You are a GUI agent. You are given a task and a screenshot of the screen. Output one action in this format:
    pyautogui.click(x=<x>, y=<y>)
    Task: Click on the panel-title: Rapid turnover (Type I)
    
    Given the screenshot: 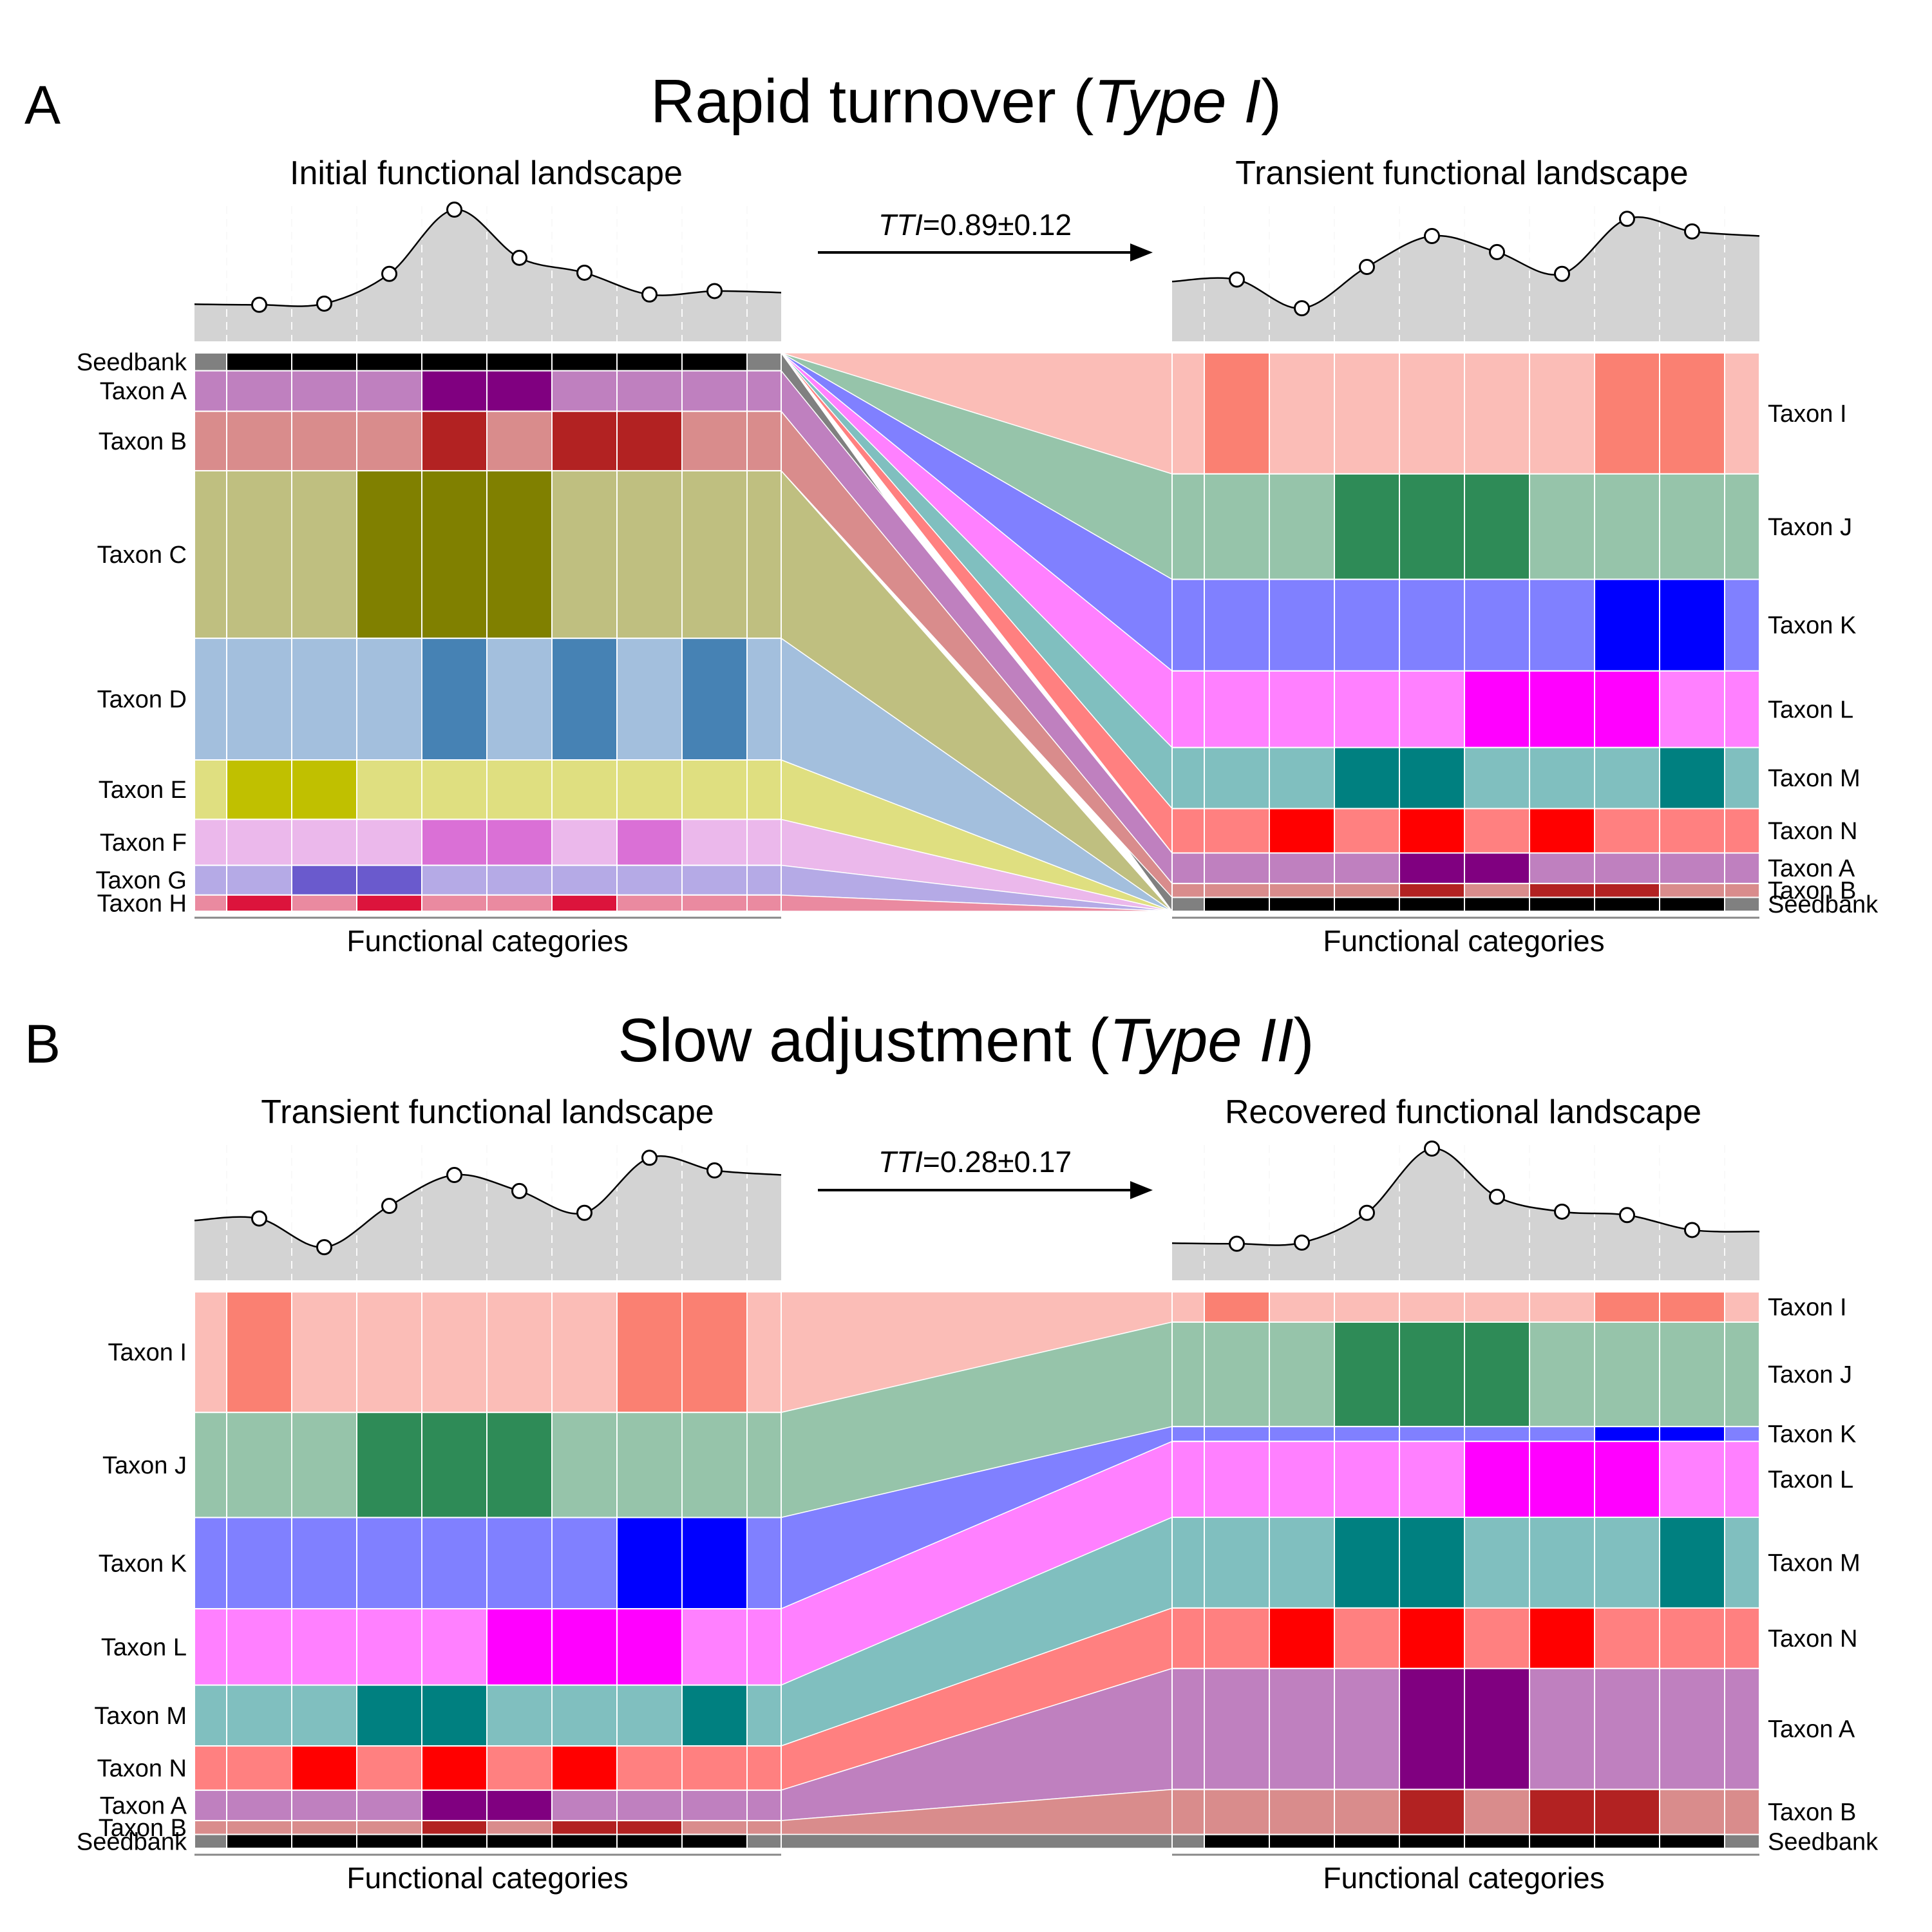 What is the action you would take?
    pyautogui.click(x=966, y=101)
    